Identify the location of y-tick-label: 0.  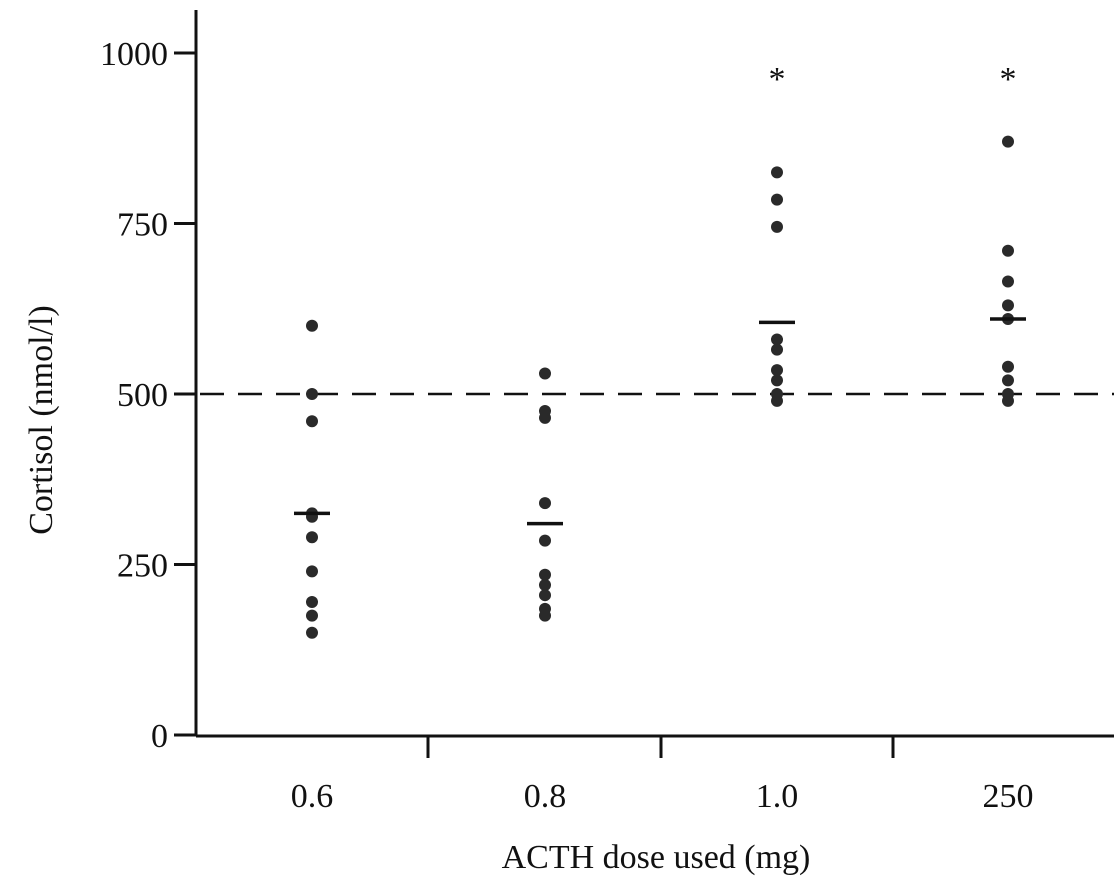
(159, 736).